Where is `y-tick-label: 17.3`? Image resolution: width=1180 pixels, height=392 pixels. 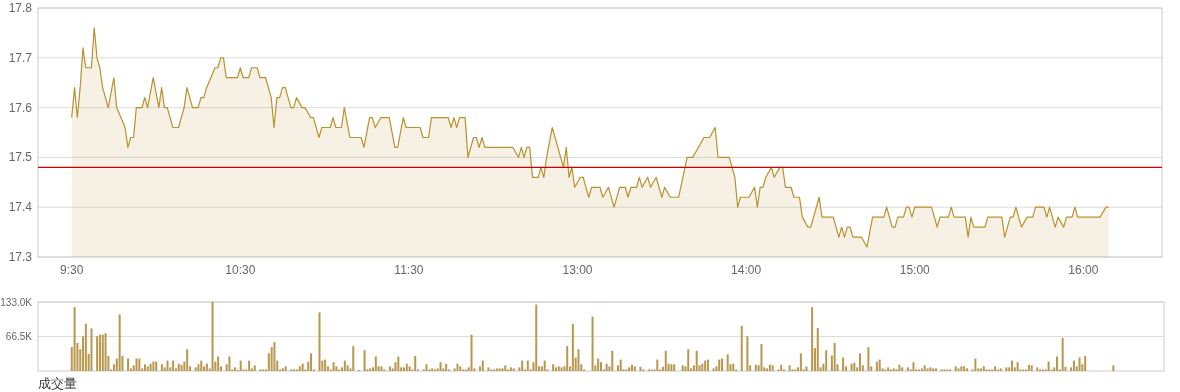
y-tick-label: 17.3 is located at coordinates (20, 257).